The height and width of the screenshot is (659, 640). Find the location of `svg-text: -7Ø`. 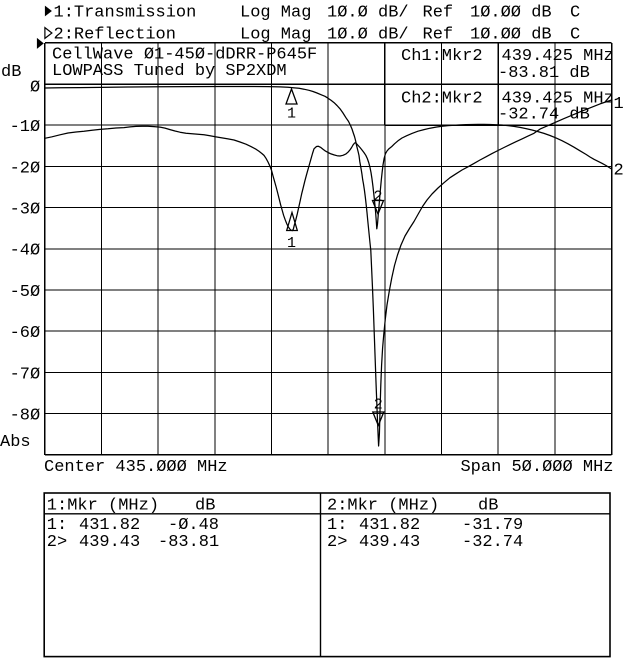

svg-text: -7Ø is located at coordinates (25, 374).